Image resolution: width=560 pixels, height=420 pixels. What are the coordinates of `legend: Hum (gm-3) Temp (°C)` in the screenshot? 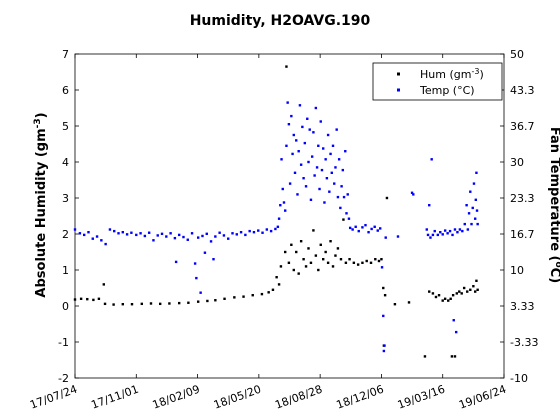 It's located at (437, 81).